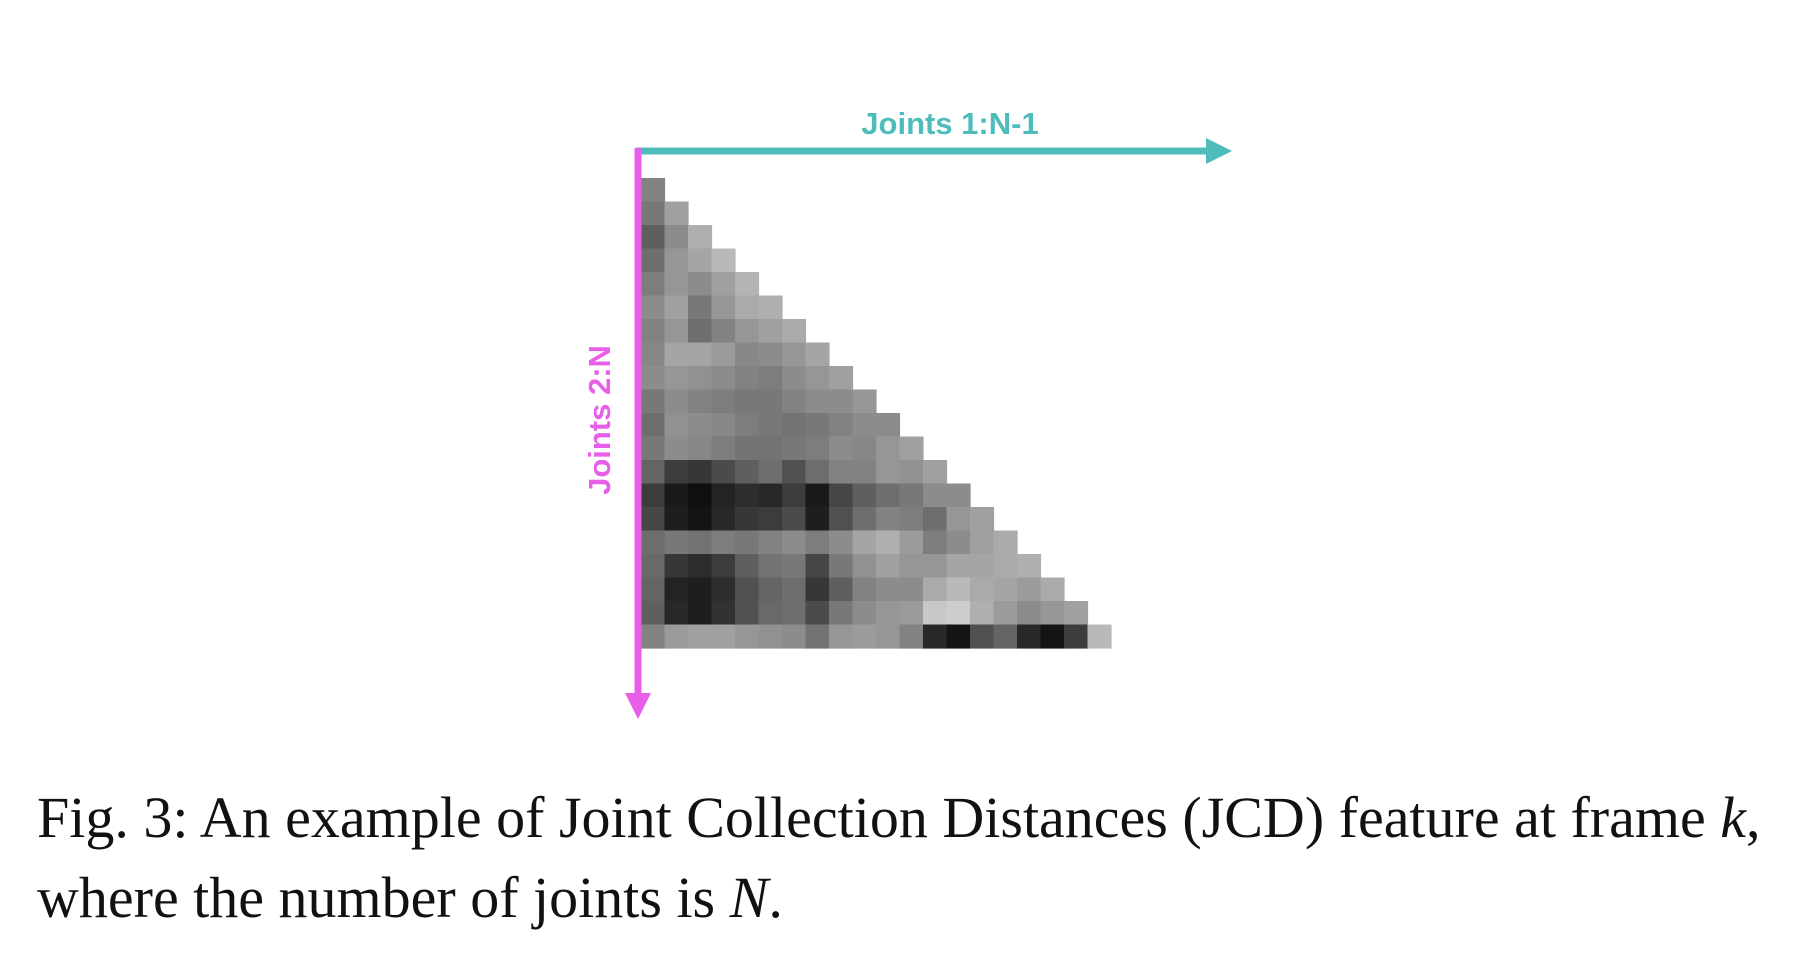 This screenshot has width=1802, height=974. I want to click on caption-var-n: N, so click(749, 897).